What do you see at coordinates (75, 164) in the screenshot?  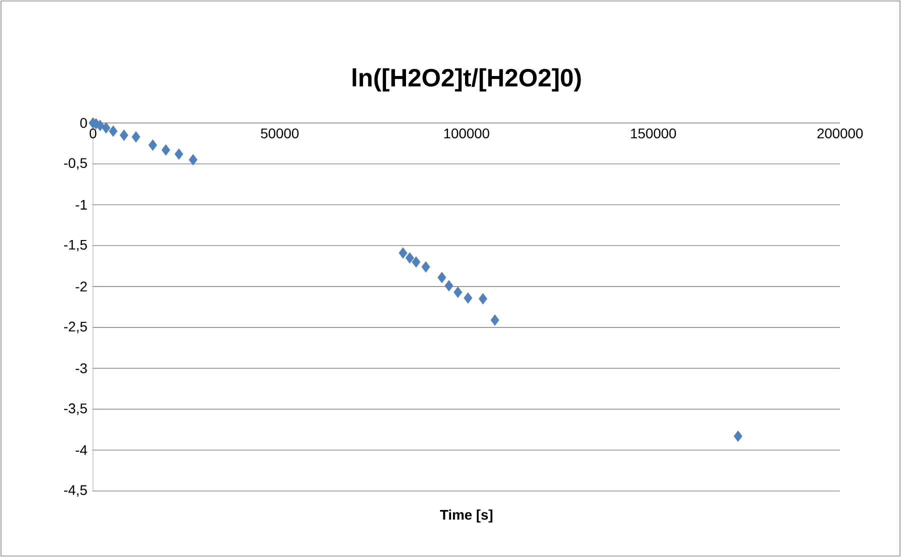 I see `y-tick-label: -0,5` at bounding box center [75, 164].